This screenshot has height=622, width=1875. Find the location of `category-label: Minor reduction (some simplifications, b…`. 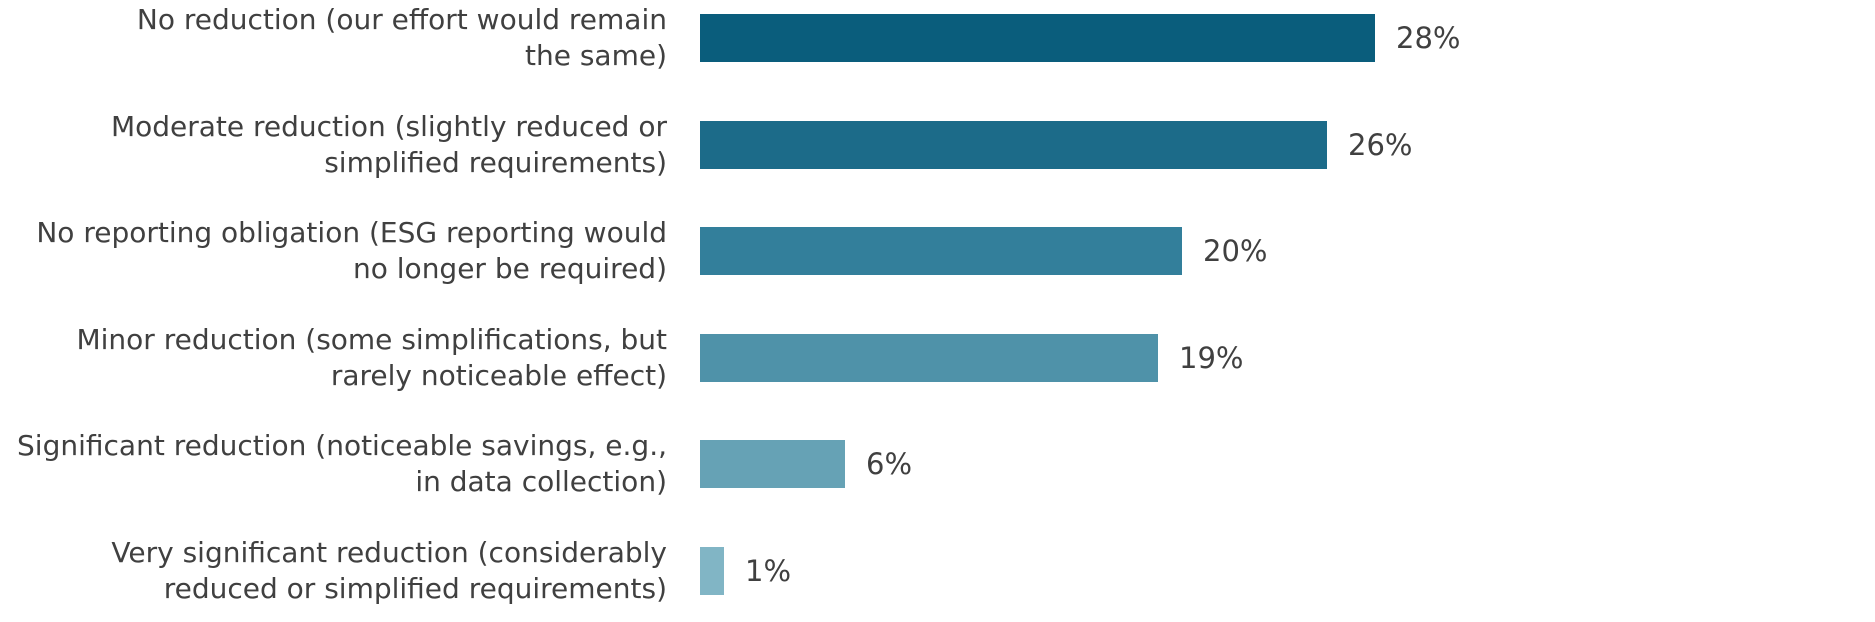

category-label: Minor reduction (some simplifications, b… is located at coordinates (333, 358).